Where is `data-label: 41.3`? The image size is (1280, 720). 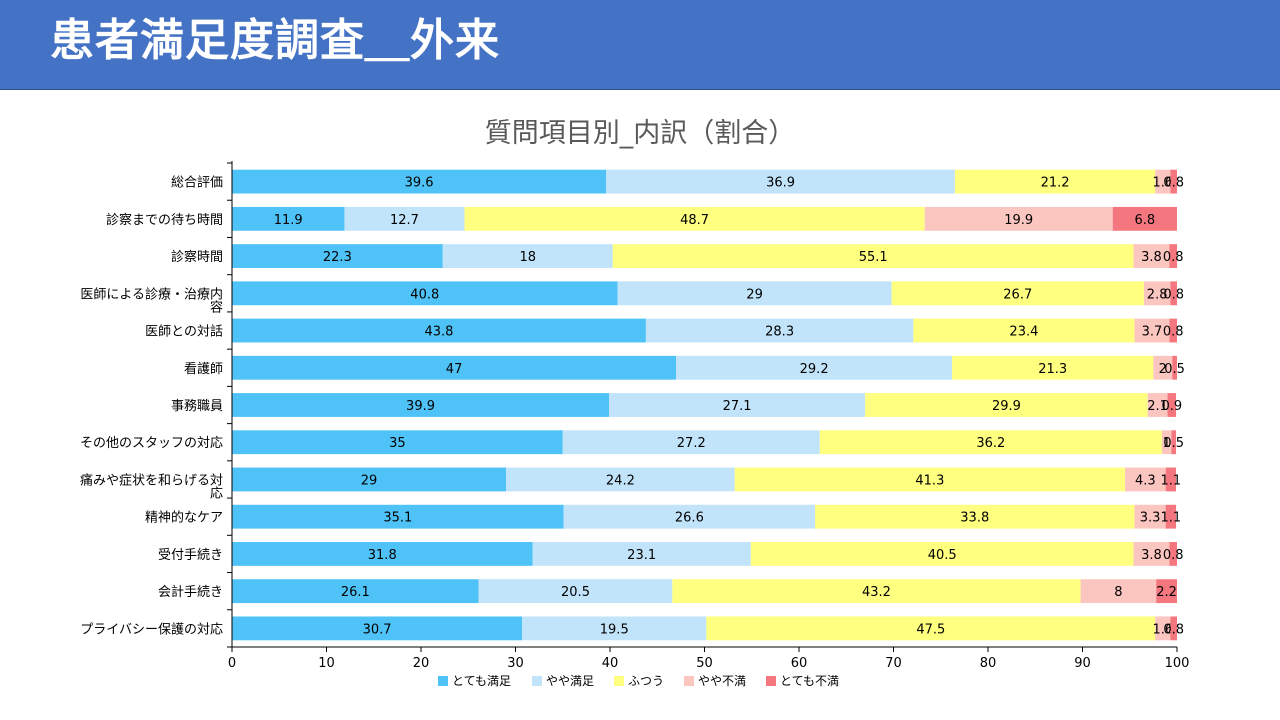 data-label: 41.3 is located at coordinates (929, 480).